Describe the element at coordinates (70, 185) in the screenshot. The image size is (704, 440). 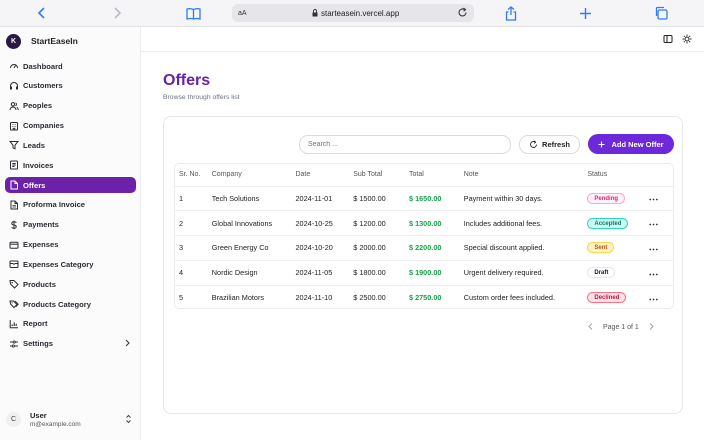
I see `sidebar-item-offers: Offers` at that location.